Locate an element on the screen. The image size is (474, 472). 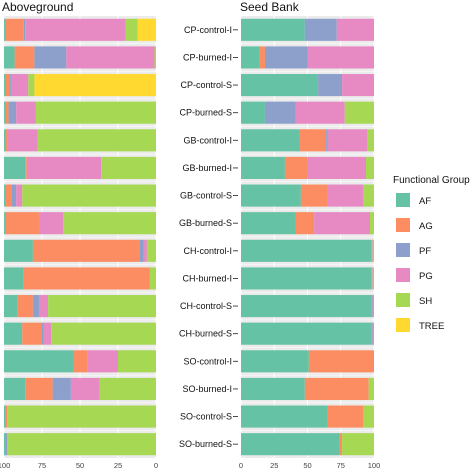
seed-bank-x-tick-label: 75 is located at coordinates (341, 465).